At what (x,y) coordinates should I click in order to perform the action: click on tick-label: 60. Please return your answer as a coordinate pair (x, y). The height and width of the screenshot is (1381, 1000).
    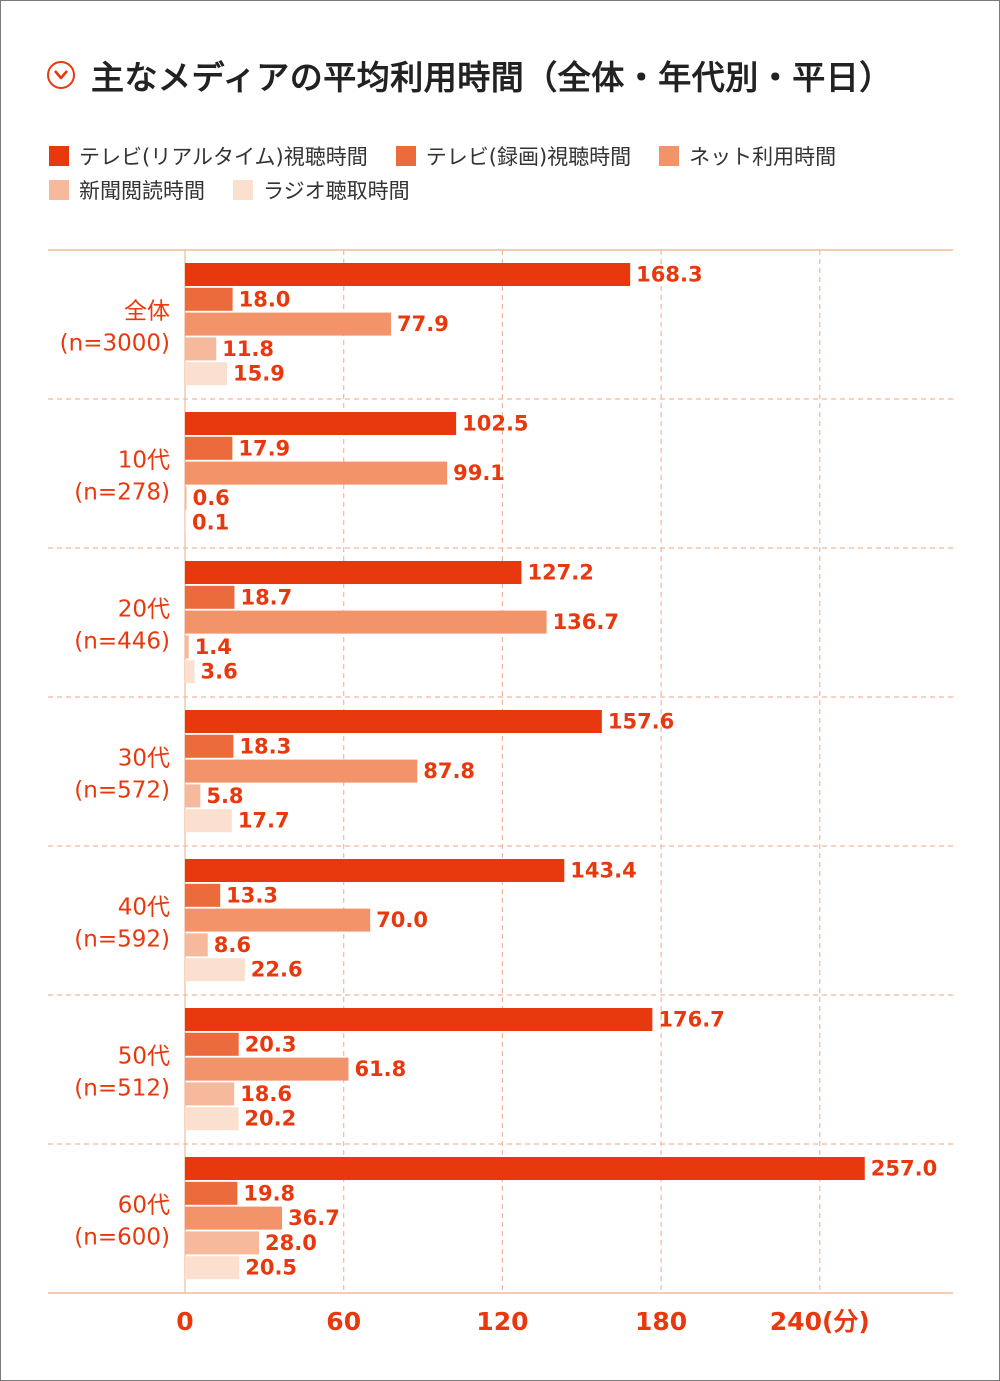
    Looking at the image, I should click on (343, 1321).